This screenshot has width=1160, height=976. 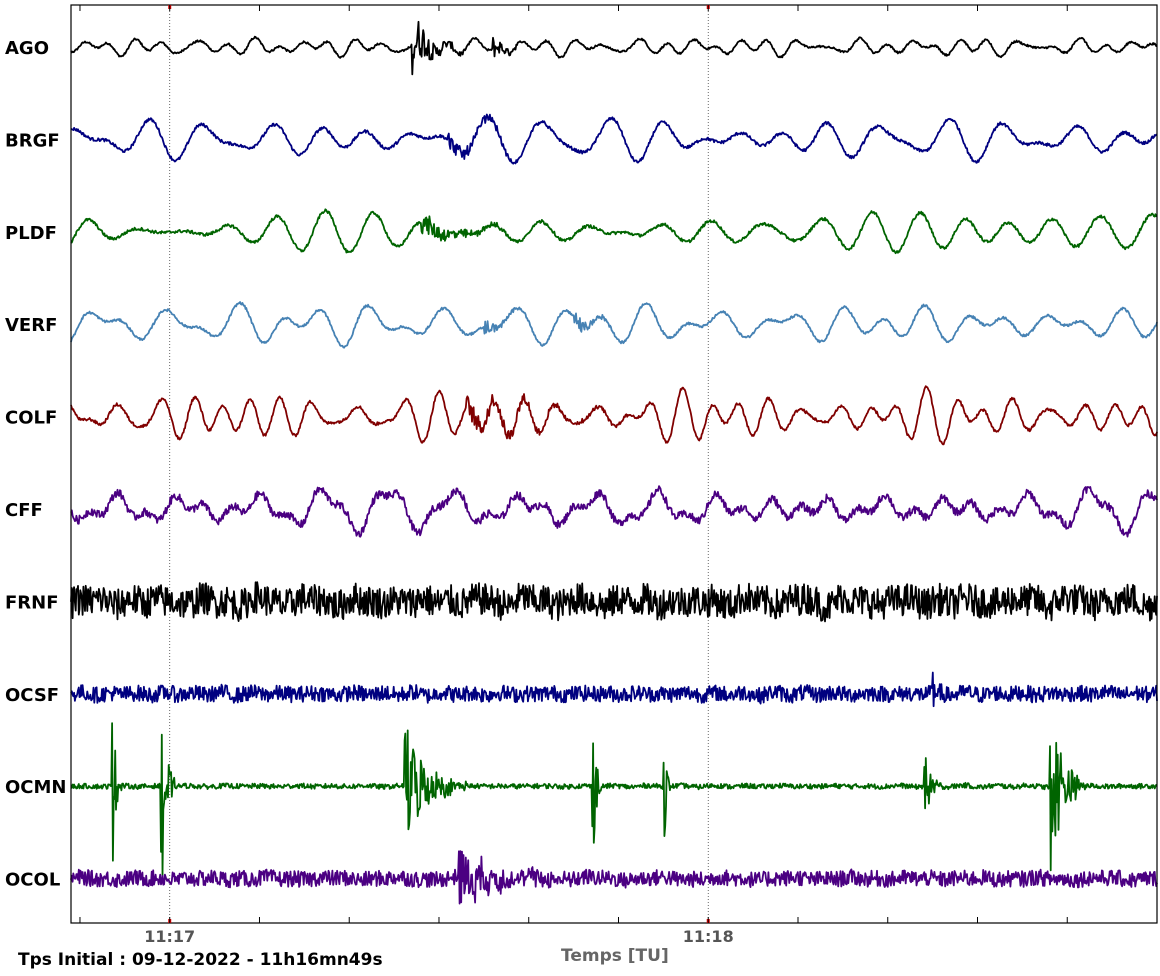 What do you see at coordinates (24, 510) in the screenshot?
I see `station-label-cff: CFF` at bounding box center [24, 510].